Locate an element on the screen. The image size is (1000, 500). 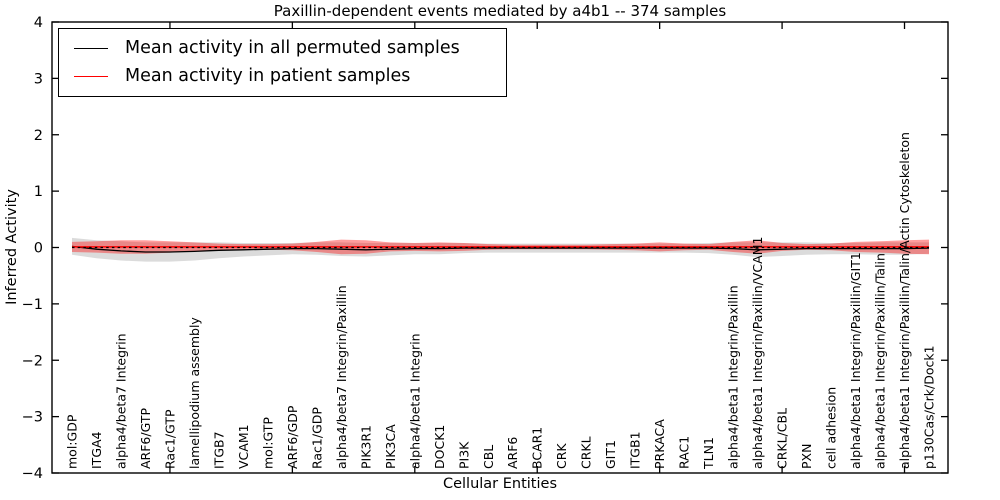
y-tick-label: 1 is located at coordinates (38, 192).